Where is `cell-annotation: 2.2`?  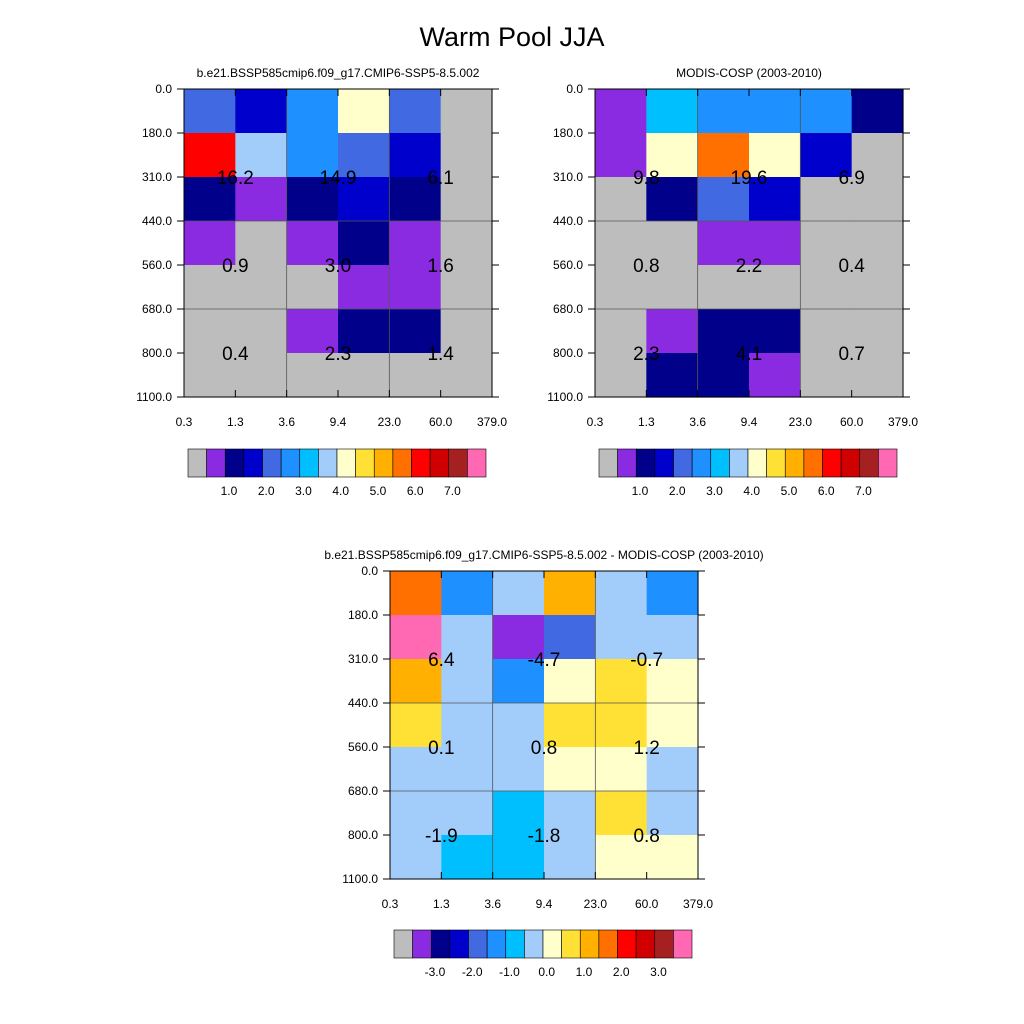
cell-annotation: 2.2 is located at coordinates (749, 266).